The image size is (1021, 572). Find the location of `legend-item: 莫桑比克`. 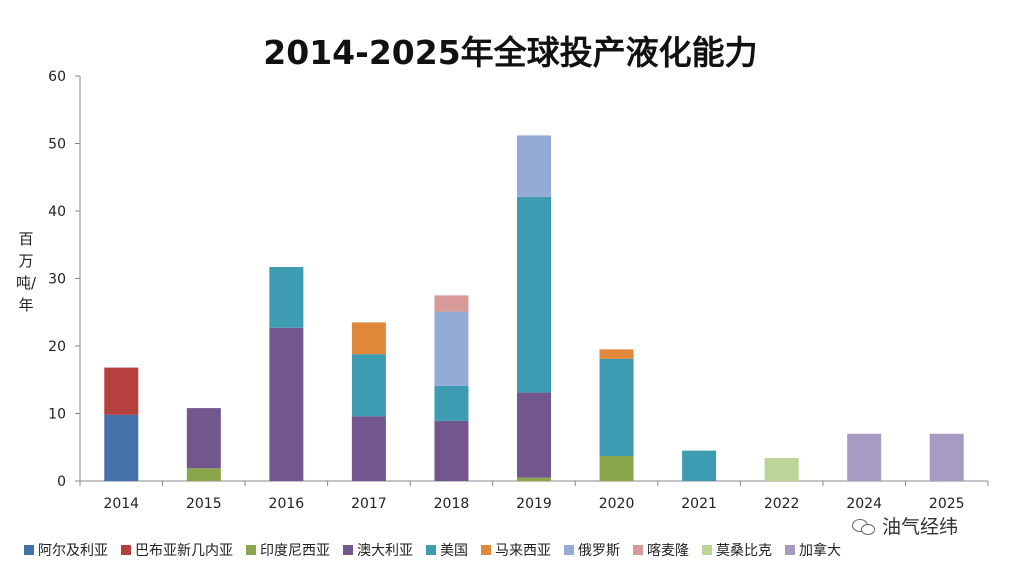

legend-item: 莫桑比克 is located at coordinates (737, 550).